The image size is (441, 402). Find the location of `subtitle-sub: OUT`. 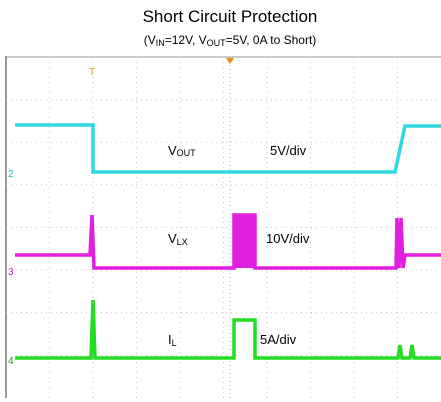

subtitle-sub: OUT is located at coordinates (217, 43).